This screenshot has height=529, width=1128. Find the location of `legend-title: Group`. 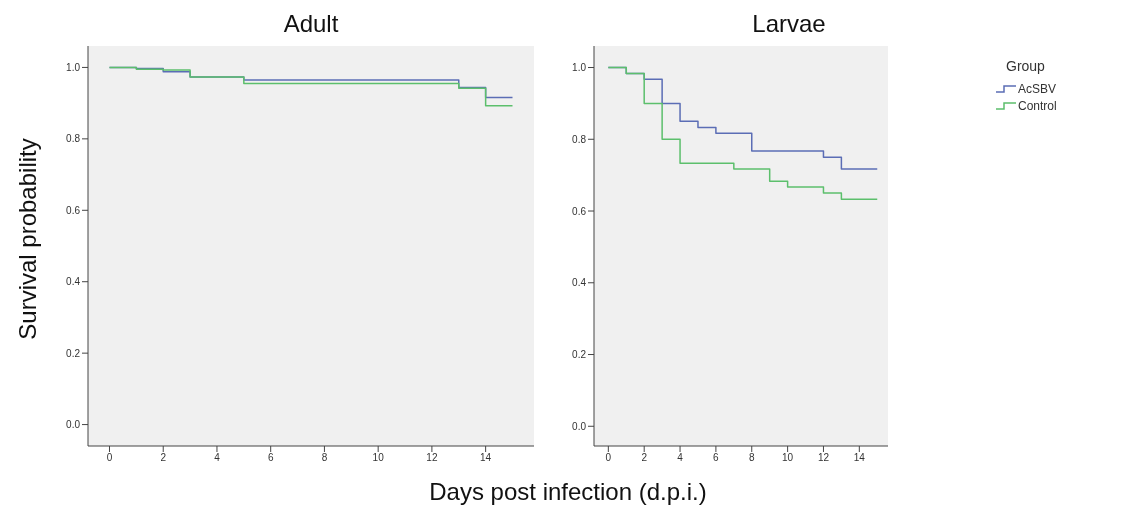

legend-title: Group is located at coordinates (1026, 66).